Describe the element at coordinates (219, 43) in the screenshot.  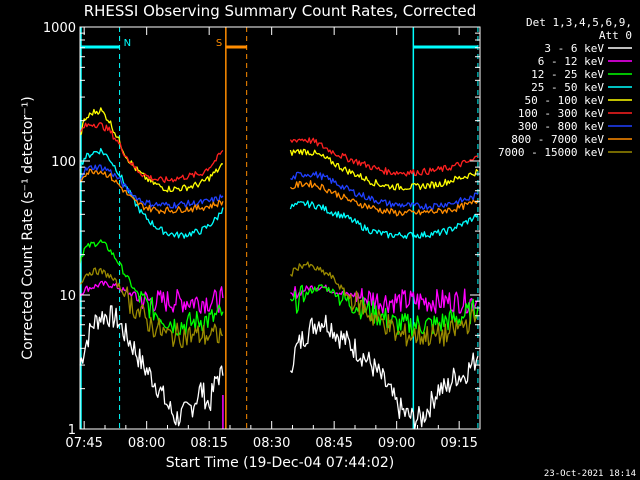
I see `marker-label: S` at that location.